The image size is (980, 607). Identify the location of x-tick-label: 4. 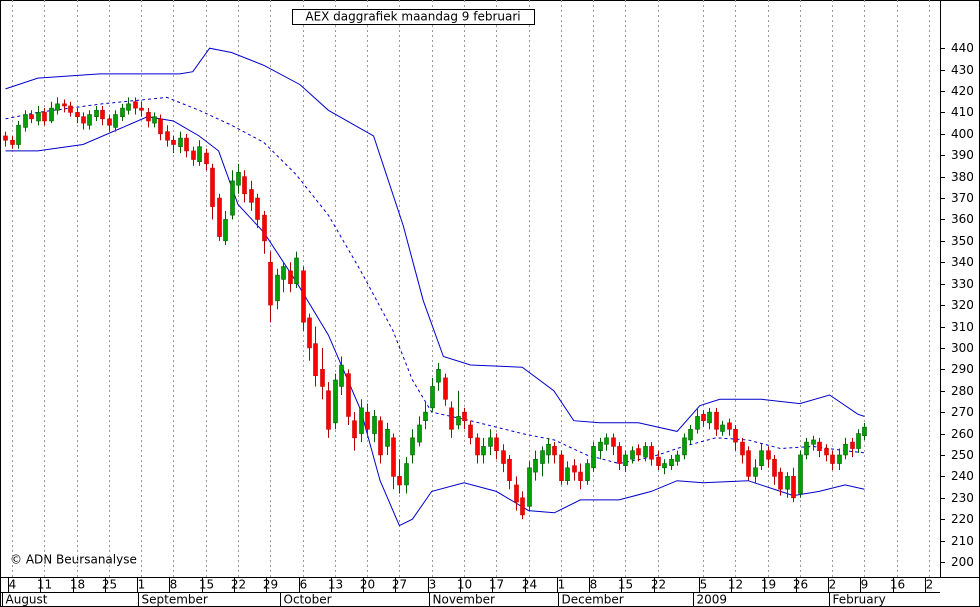
(13, 585).